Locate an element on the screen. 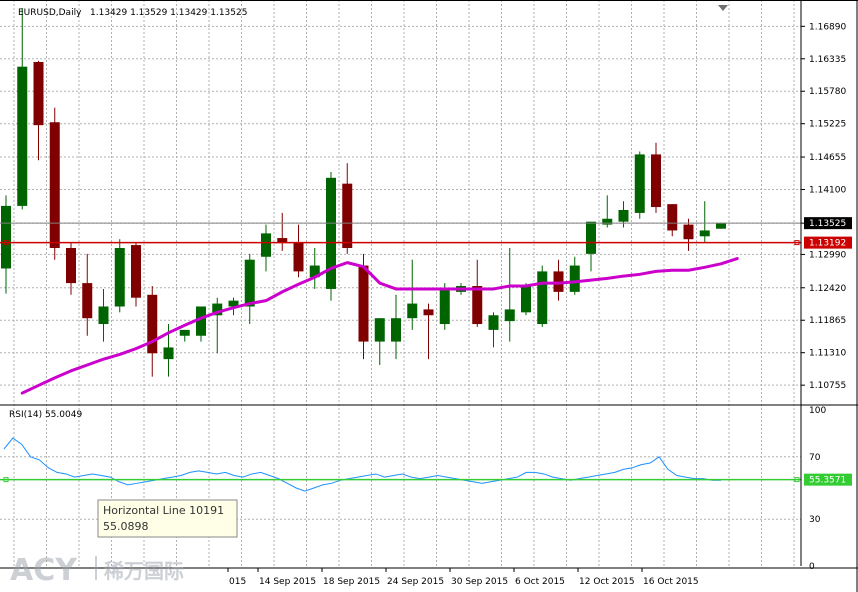 The height and width of the screenshot is (592, 858). chart-collapse-arrow is located at coordinates (723, 8).